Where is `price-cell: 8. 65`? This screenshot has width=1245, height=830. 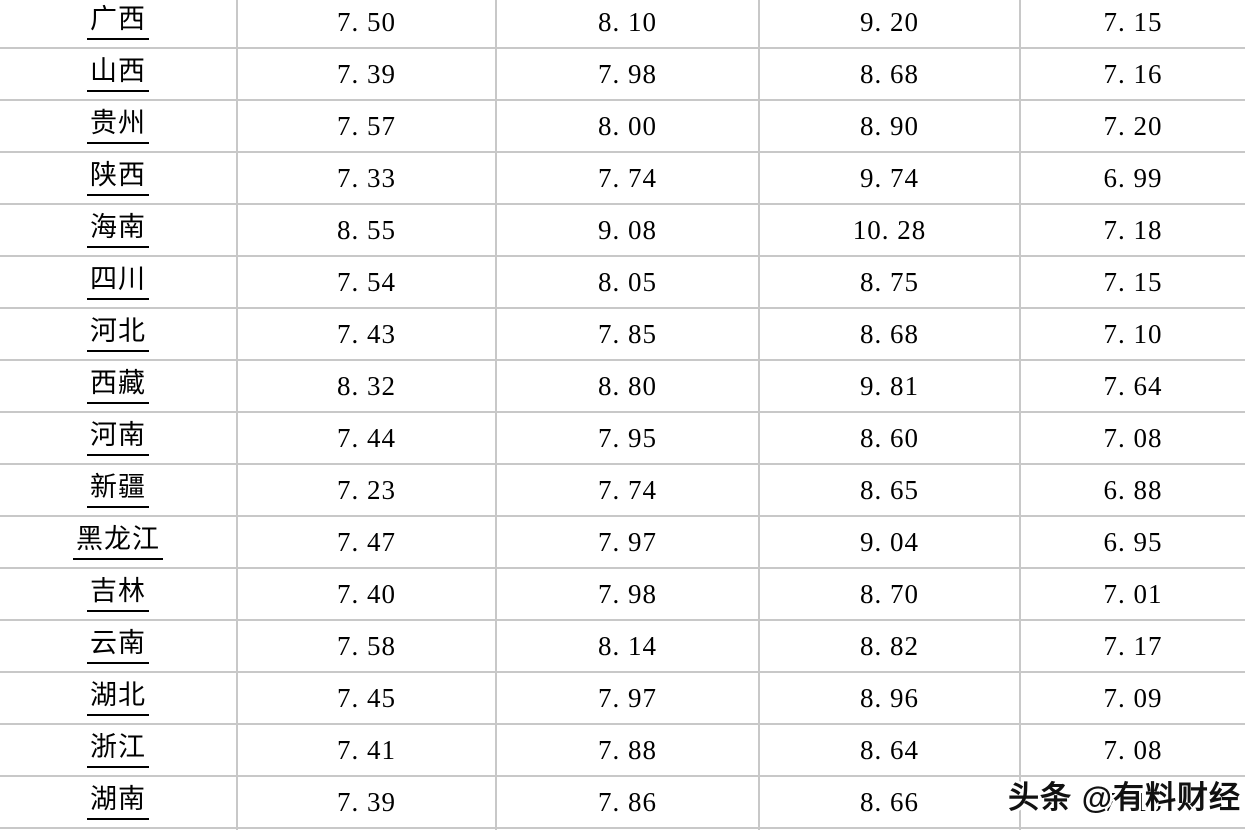 price-cell: 8. 65 is located at coordinates (889, 490).